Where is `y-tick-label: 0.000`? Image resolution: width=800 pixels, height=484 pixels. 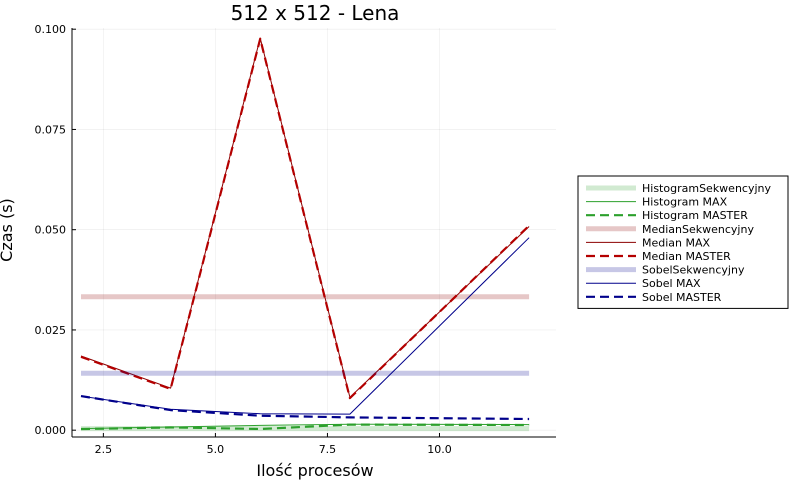 y-tick-label: 0.000 is located at coordinates (51, 430).